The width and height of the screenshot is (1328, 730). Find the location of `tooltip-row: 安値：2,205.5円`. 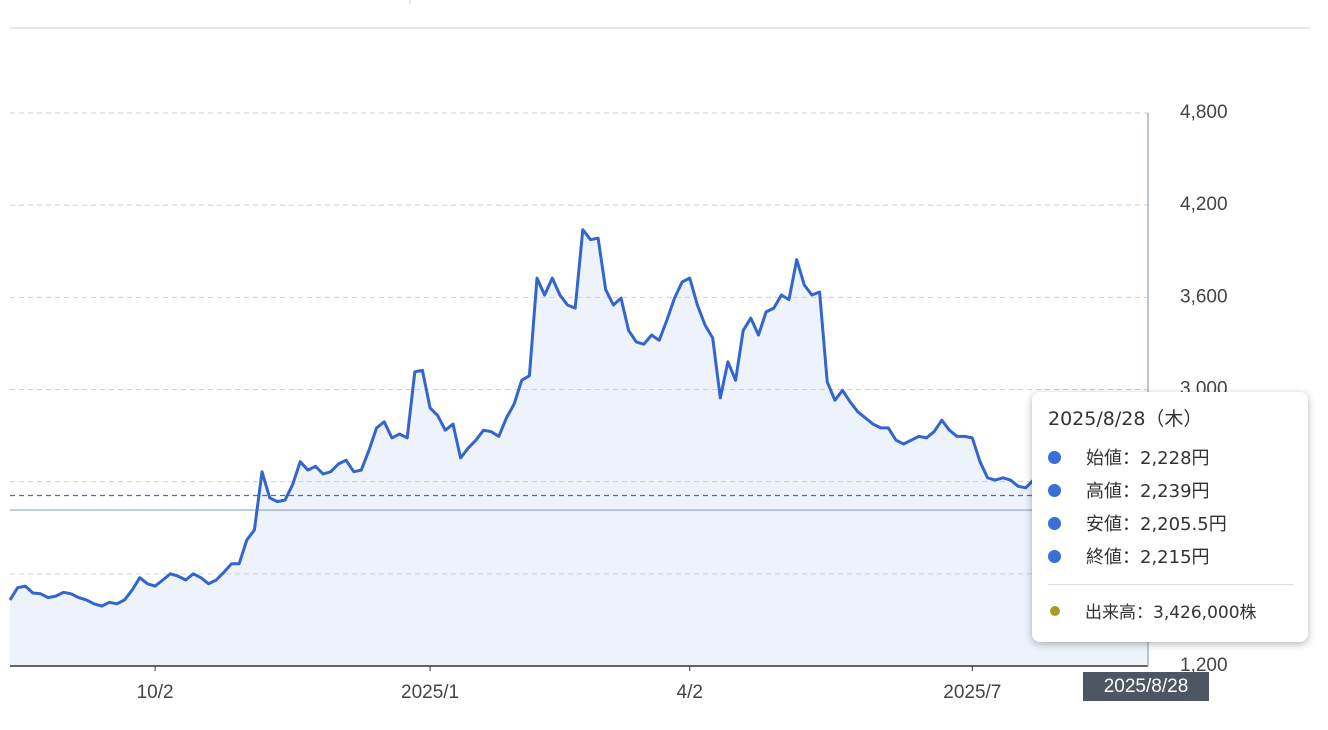

tooltip-row: 安値：2,205.5円 is located at coordinates (1137, 523).